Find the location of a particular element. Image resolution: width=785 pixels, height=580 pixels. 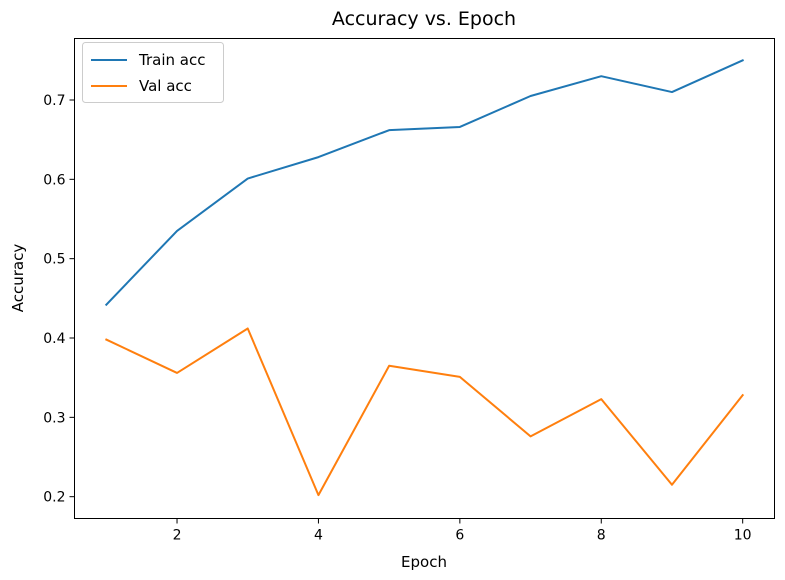

y-tick-label: 0.4 is located at coordinates (54, 339).